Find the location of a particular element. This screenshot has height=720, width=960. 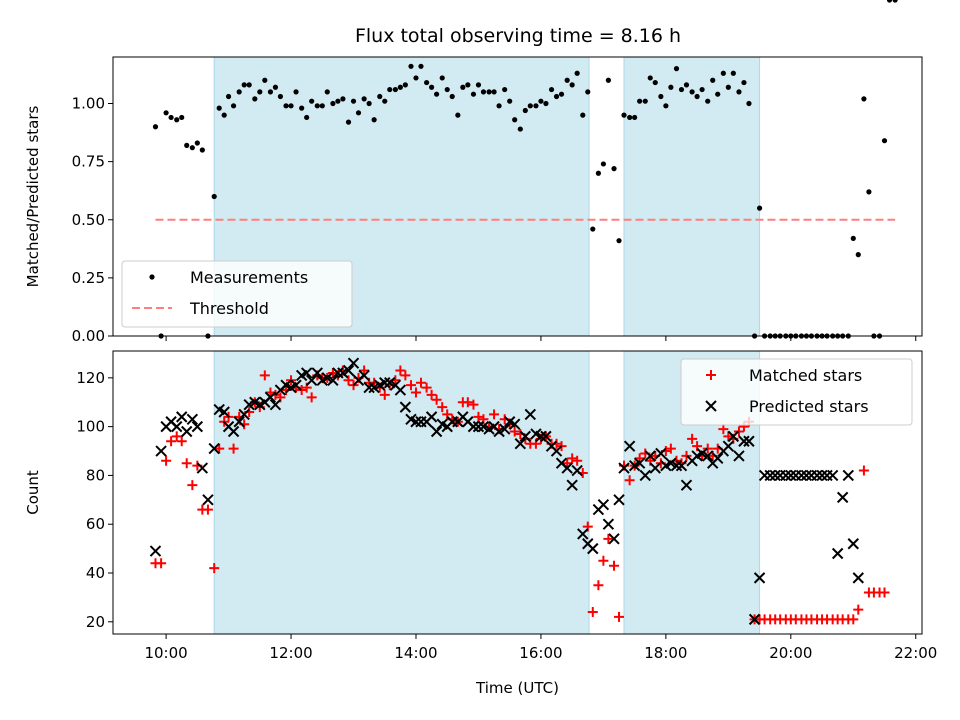

x-tick-label: 10:00 is located at coordinates (165, 653).